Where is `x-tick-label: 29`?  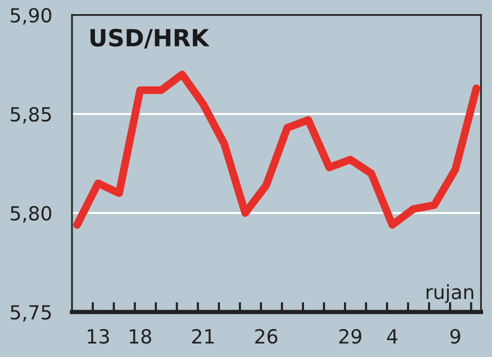 x-tick-label: 29 is located at coordinates (350, 336).